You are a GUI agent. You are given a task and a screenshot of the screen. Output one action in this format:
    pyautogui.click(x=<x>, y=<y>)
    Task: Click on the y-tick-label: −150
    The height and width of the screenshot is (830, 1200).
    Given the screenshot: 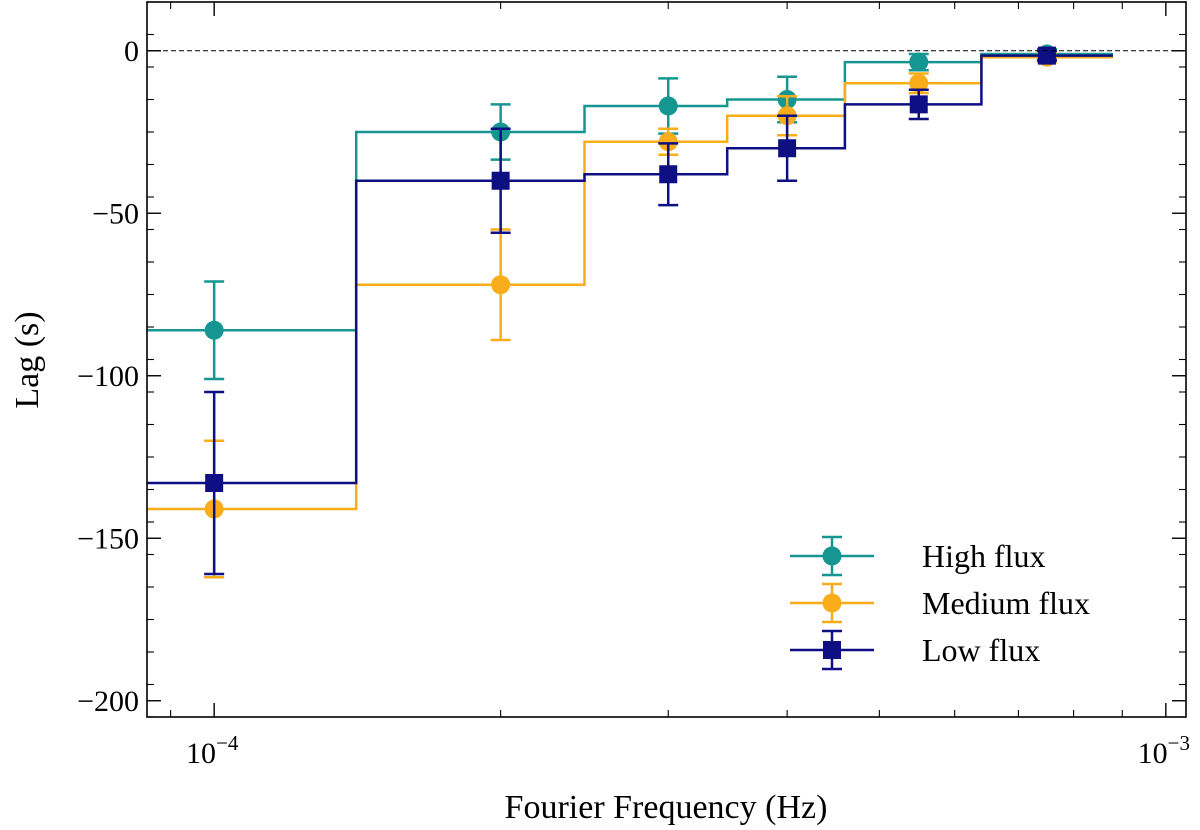 What is the action you would take?
    pyautogui.click(x=108, y=538)
    